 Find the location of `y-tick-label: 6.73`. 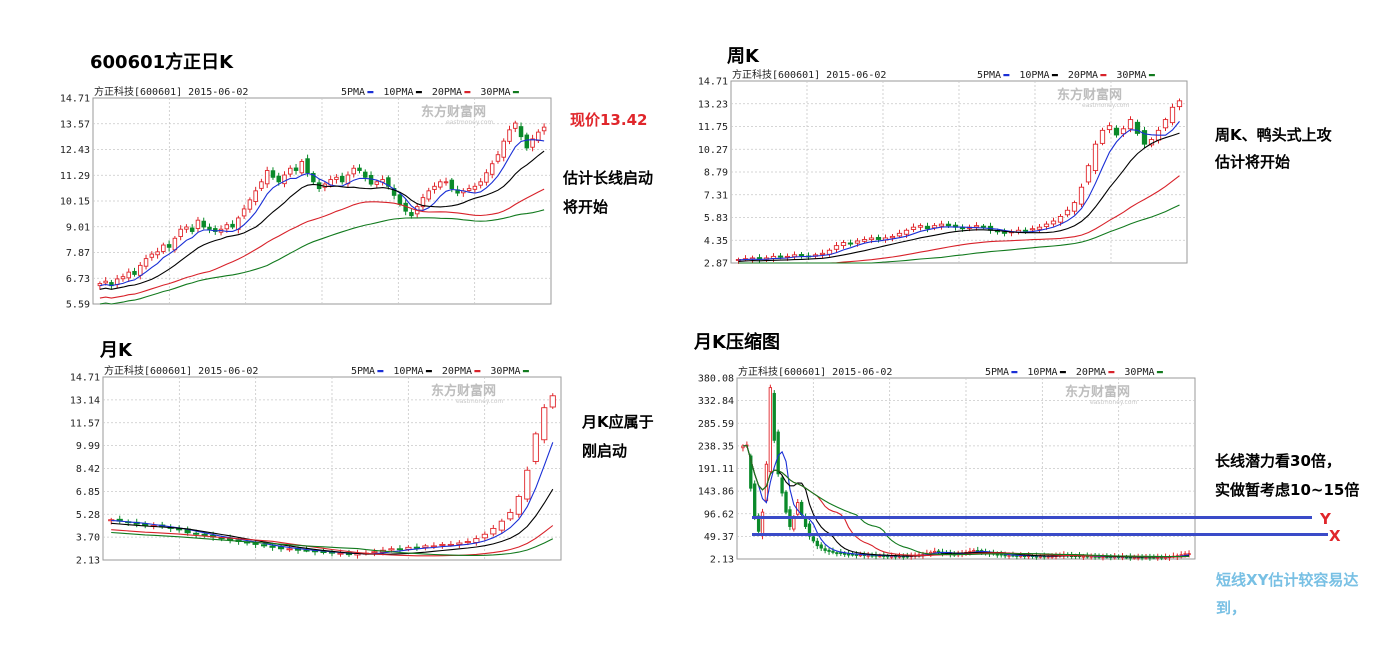

y-tick-label: 6.73 is located at coordinates (78, 279).